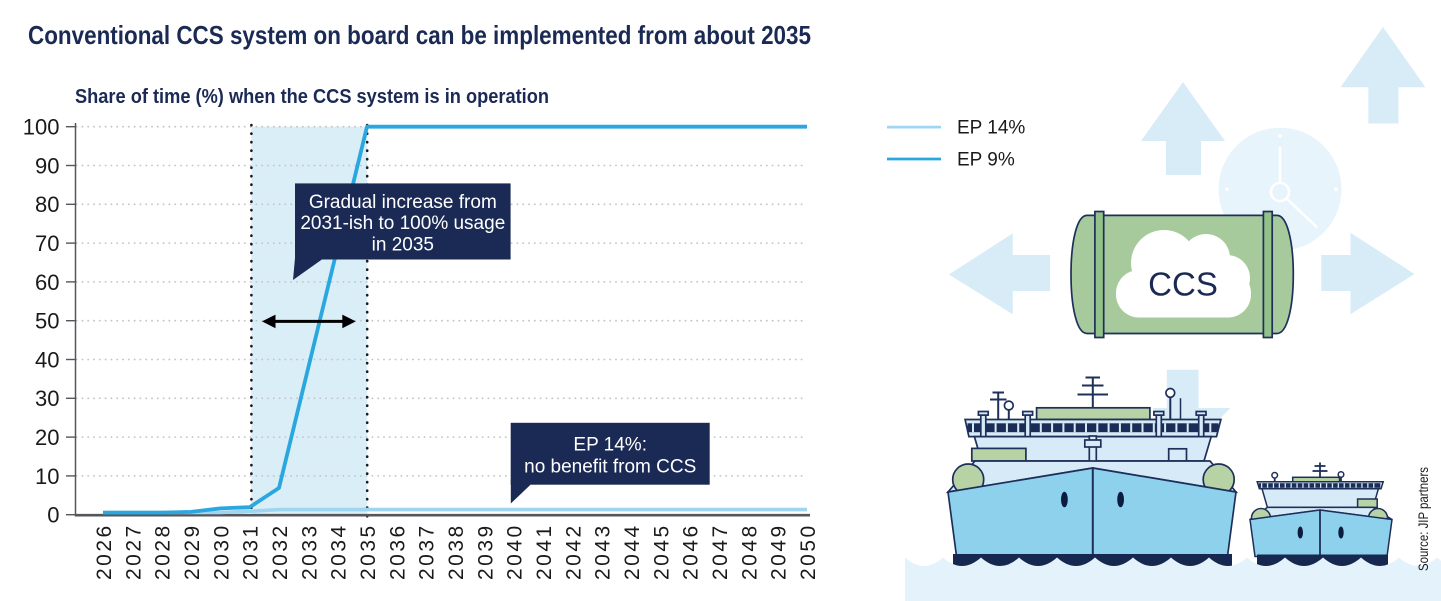 This screenshot has width=1441, height=601. Describe the element at coordinates (573, 551) in the screenshot. I see `svg-text: 2042` at that location.